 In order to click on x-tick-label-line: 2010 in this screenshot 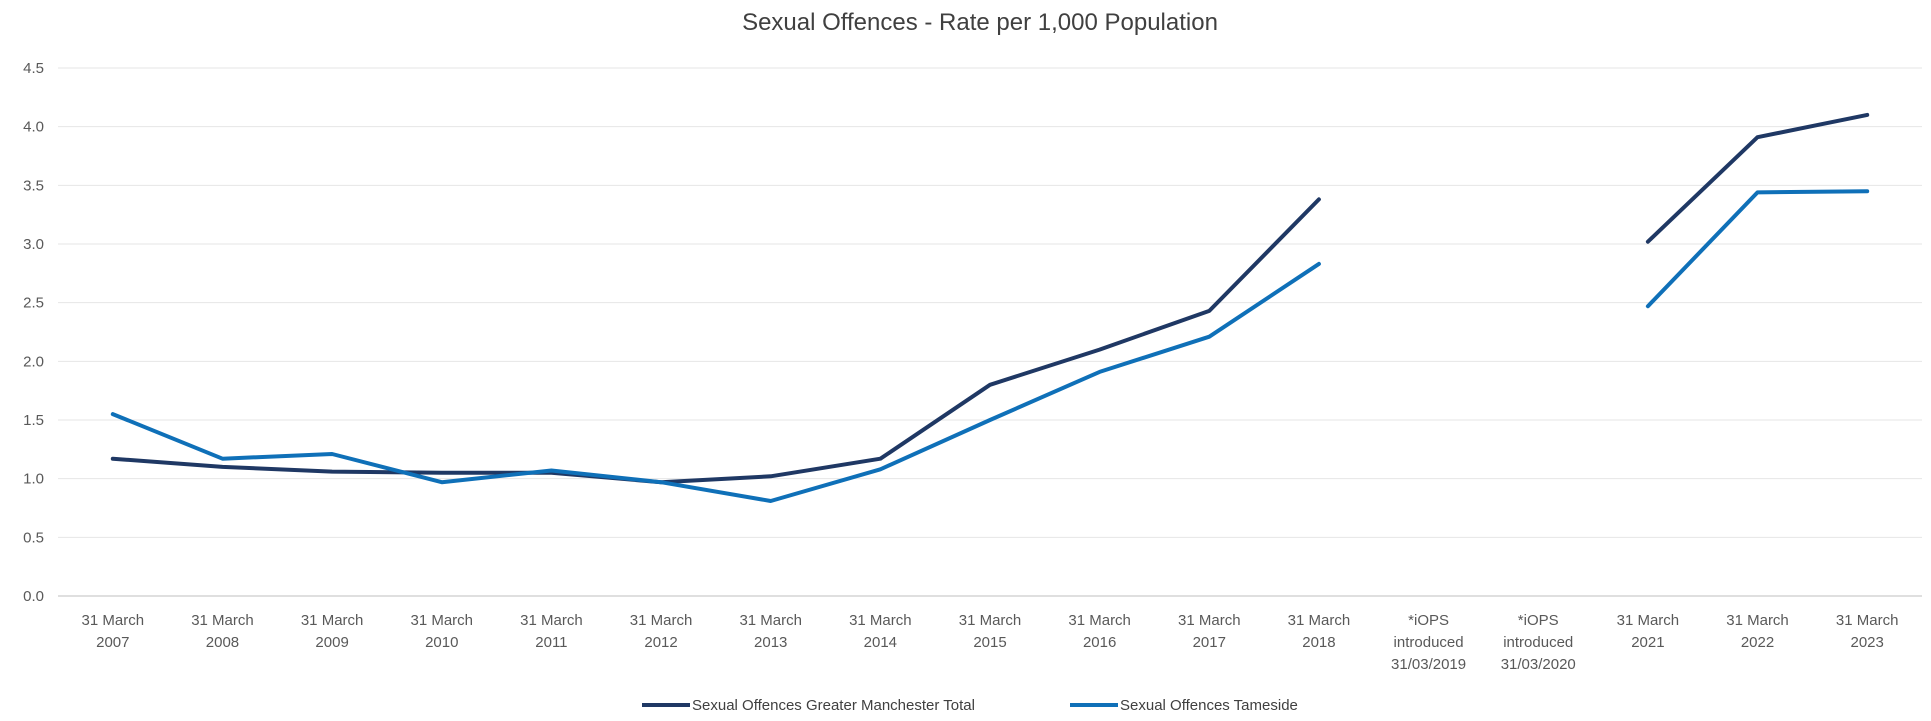, I will do `click(441, 642)`.